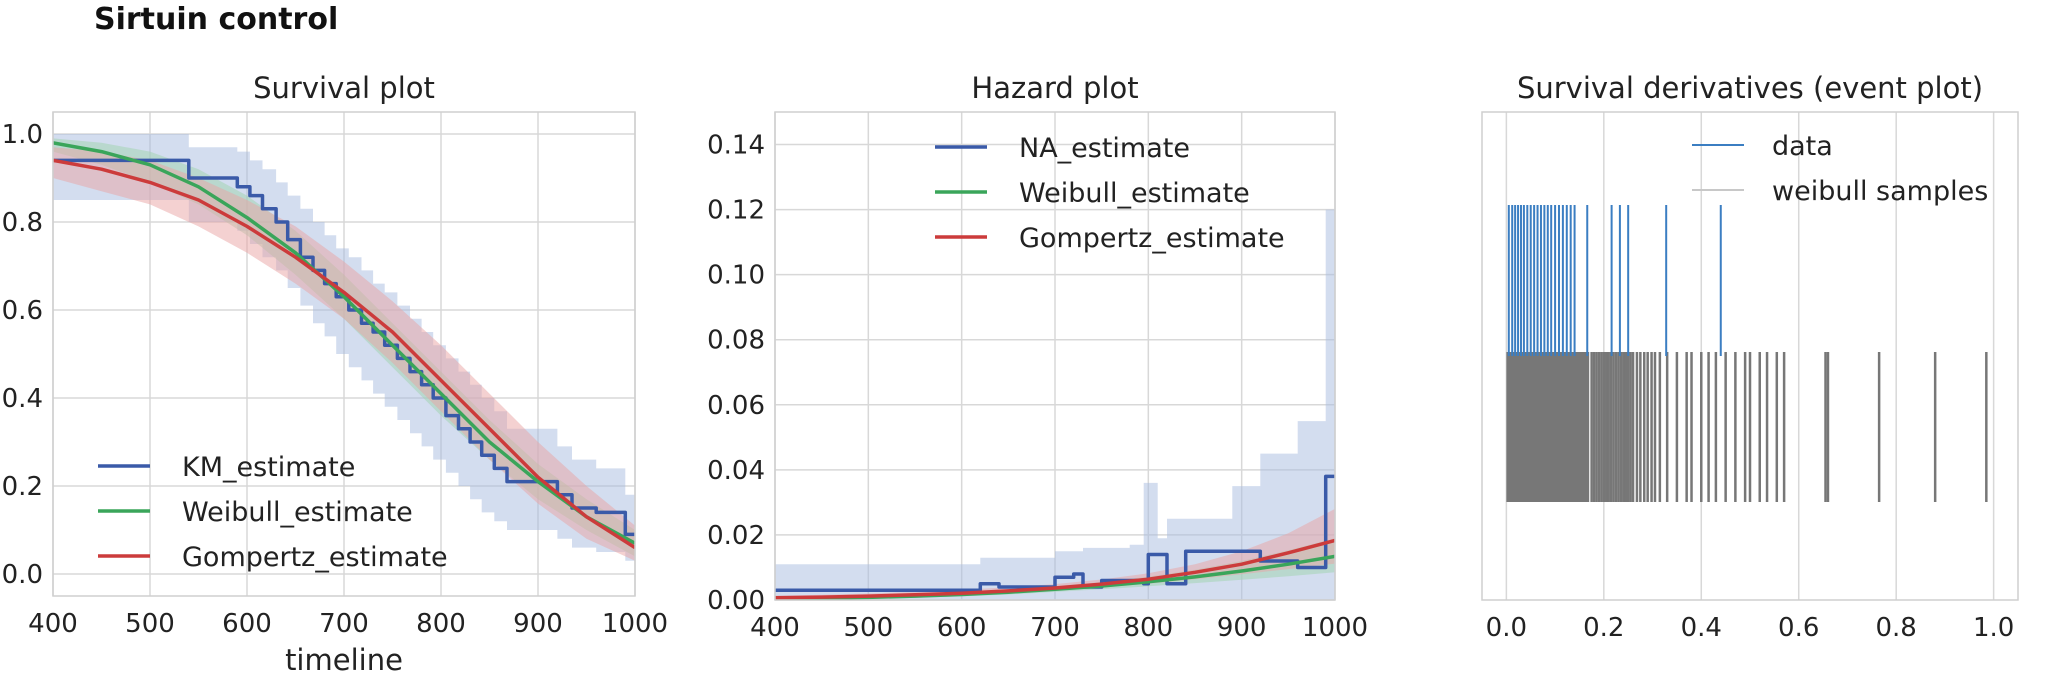  Describe the element at coordinates (344, 660) in the screenshot. I see `x-axis-label: timeline` at that location.